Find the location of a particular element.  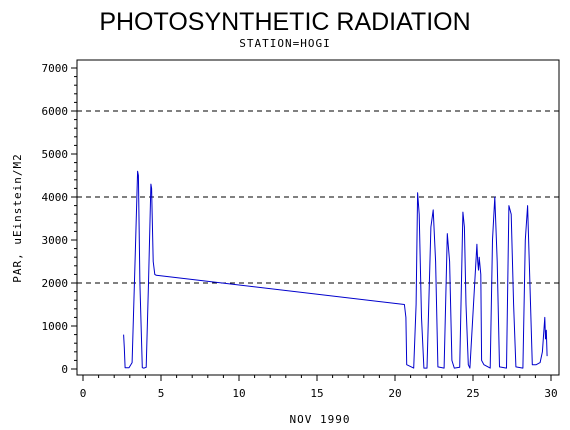

y-axis-label: PAR, uEinstein/M2 is located at coordinates (17, 218).